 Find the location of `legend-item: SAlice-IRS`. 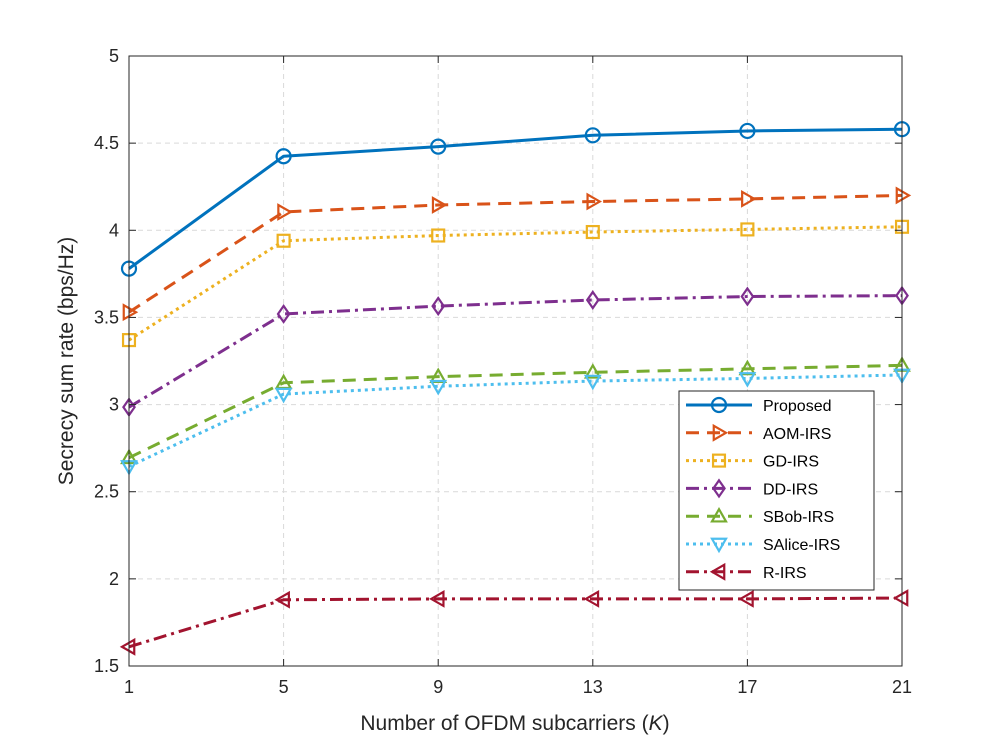

legend-item: SAlice-IRS is located at coordinates (763, 545).